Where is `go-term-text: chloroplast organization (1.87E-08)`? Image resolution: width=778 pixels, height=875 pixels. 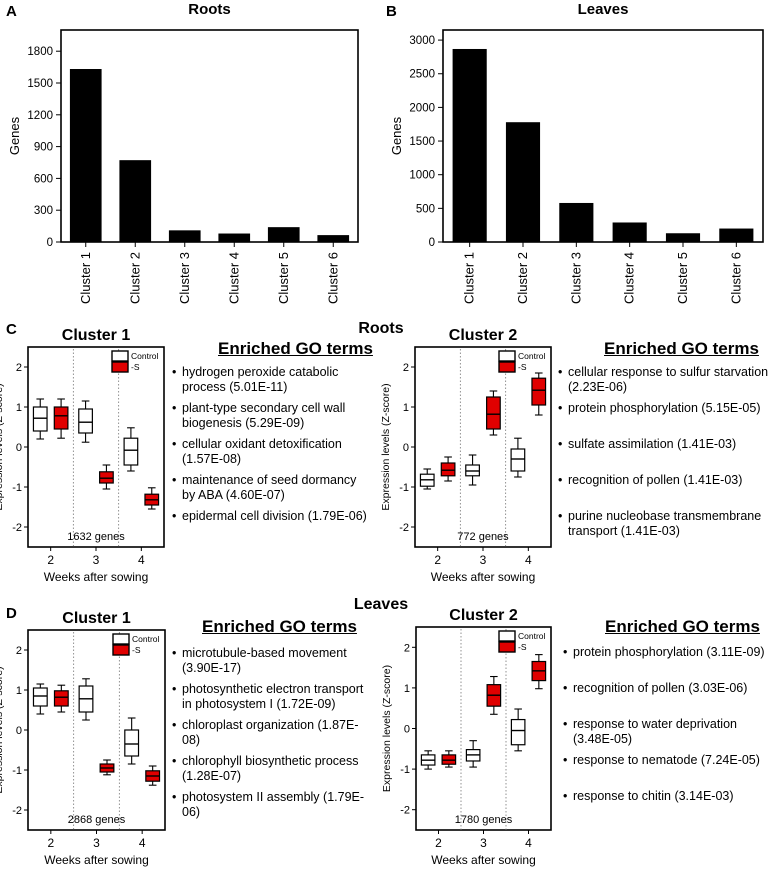 go-term-text: chloroplast organization (1.87E-08) is located at coordinates (270, 732).